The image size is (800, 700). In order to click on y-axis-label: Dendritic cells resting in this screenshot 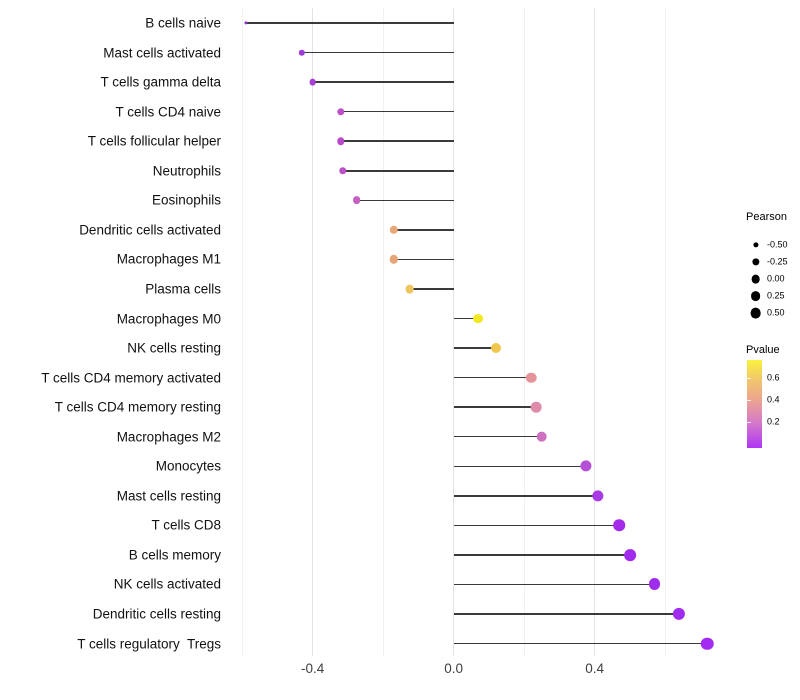, I will do `click(156, 614)`.